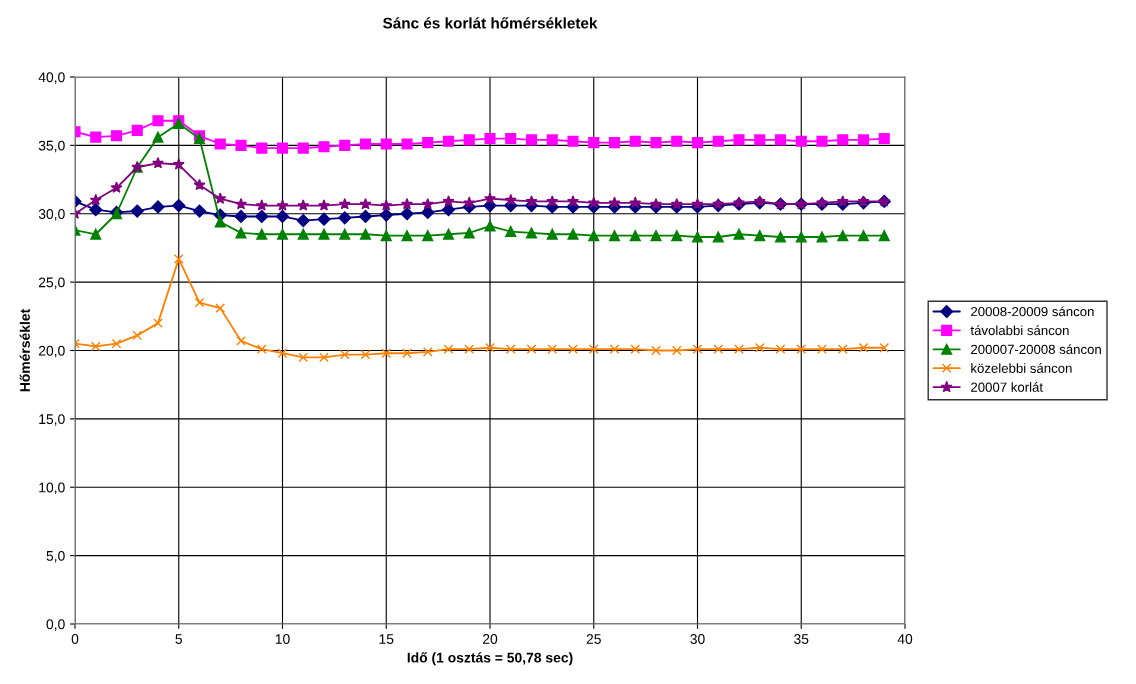  What do you see at coordinates (386, 639) in the screenshot?
I see `x-tick-label: 15` at bounding box center [386, 639].